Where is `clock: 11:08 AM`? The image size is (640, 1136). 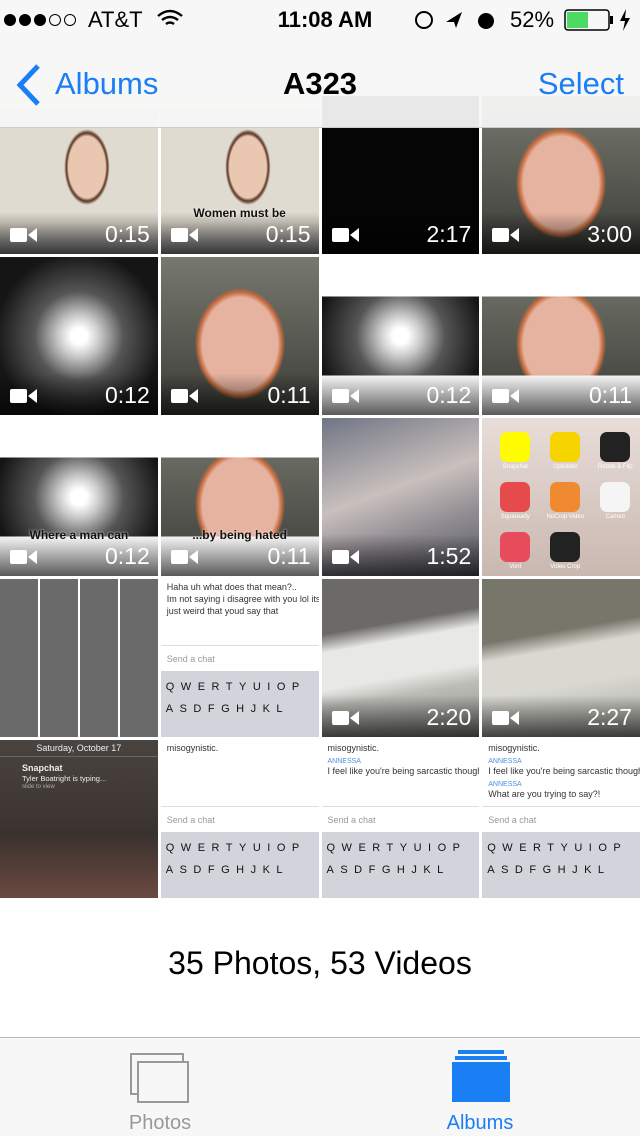
clock: 11:08 AM is located at coordinates (325, 19).